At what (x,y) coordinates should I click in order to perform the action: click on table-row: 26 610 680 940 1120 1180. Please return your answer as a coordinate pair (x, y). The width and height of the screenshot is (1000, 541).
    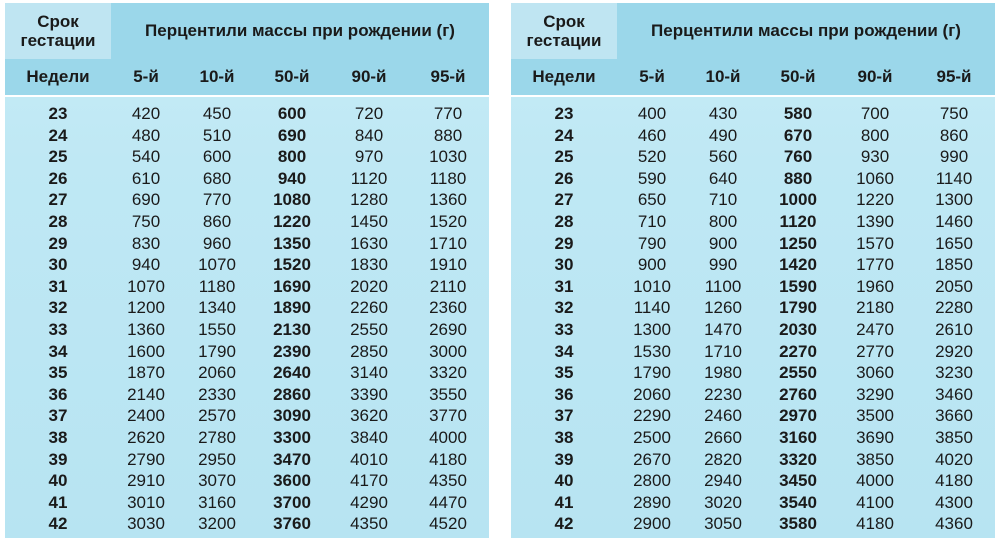
    Looking at the image, I should click on (247, 179).